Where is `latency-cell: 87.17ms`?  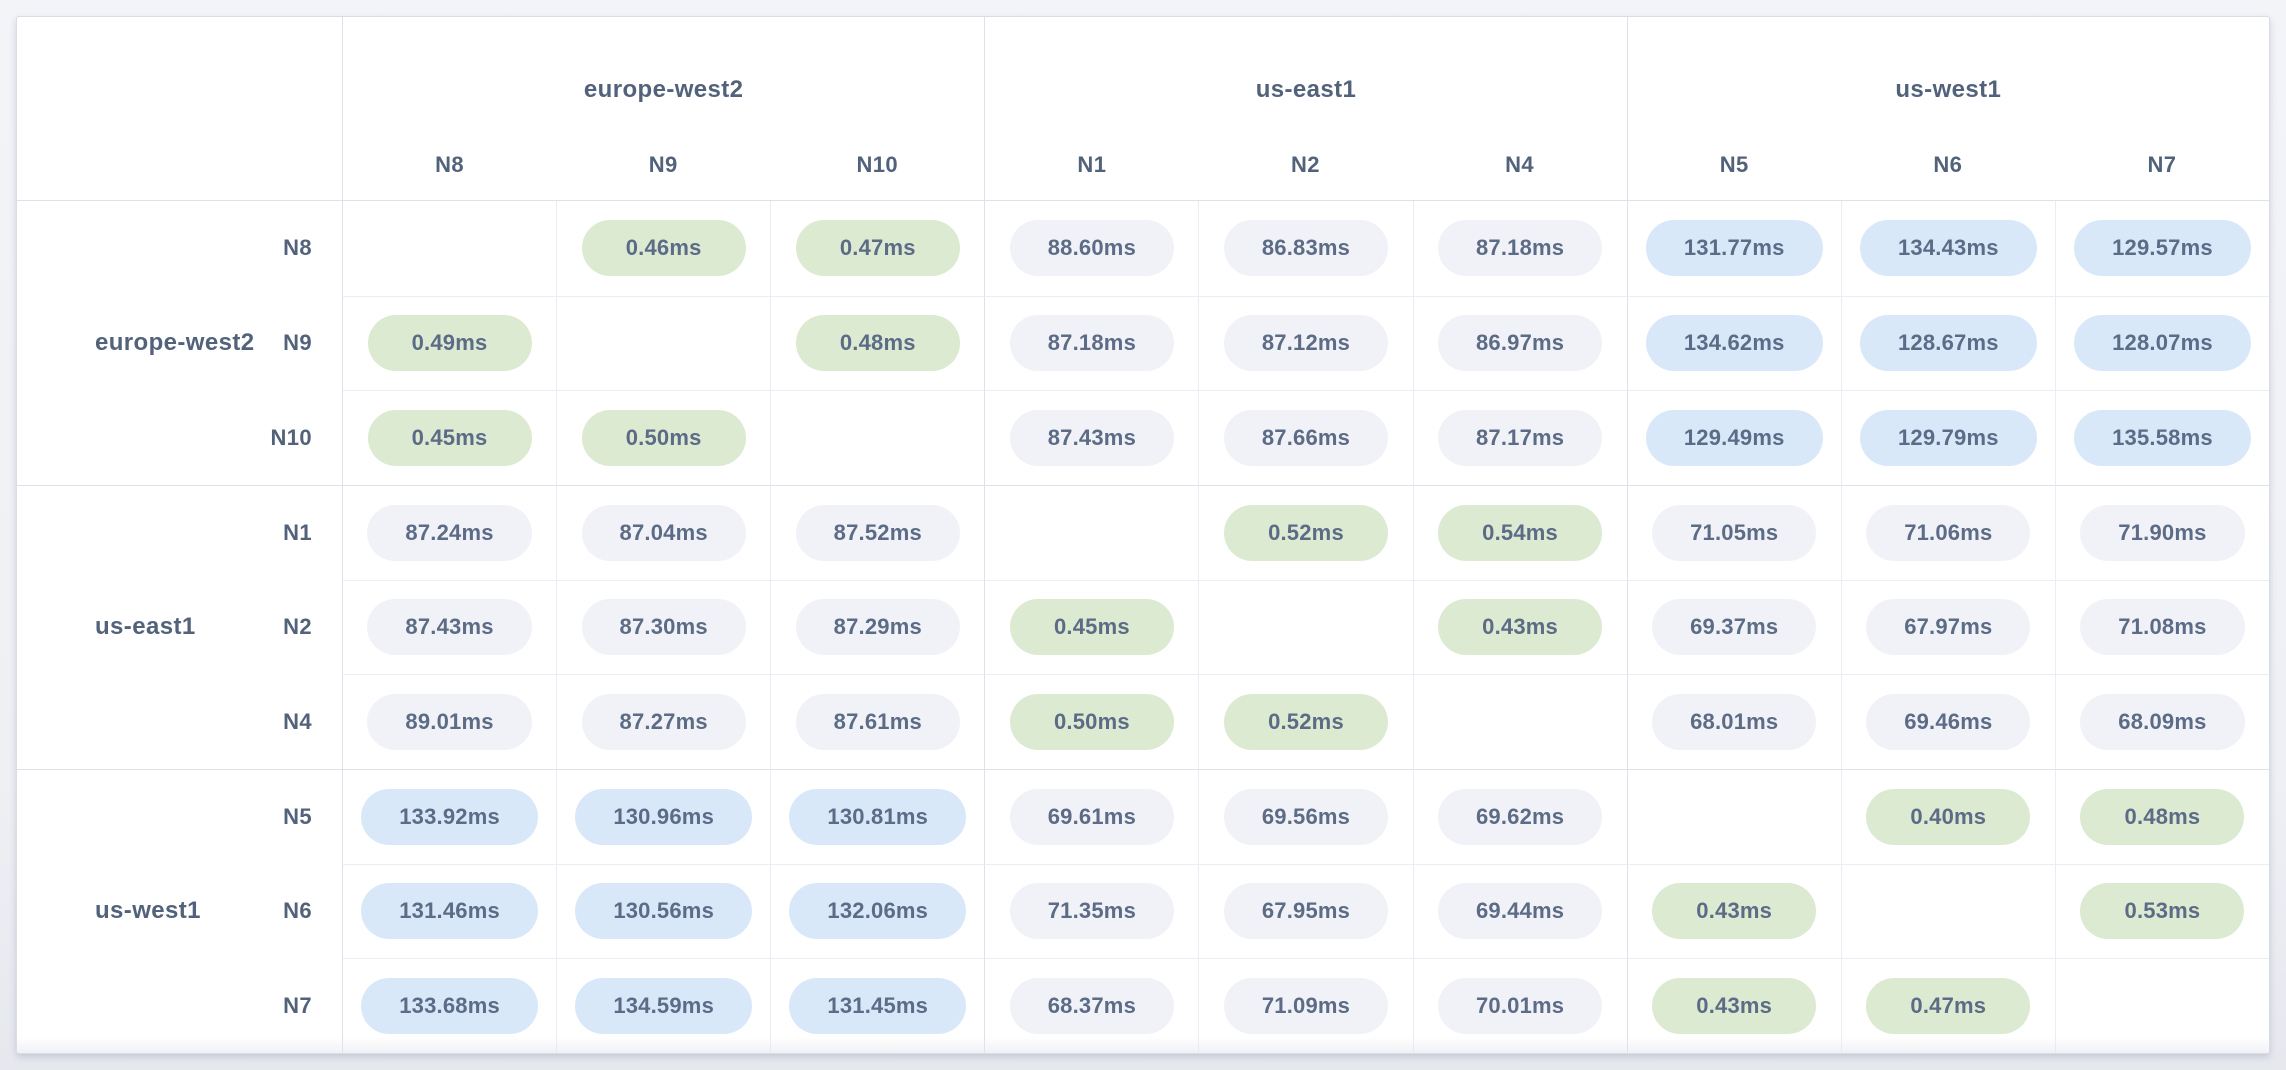
latency-cell: 87.17ms is located at coordinates (1519, 437).